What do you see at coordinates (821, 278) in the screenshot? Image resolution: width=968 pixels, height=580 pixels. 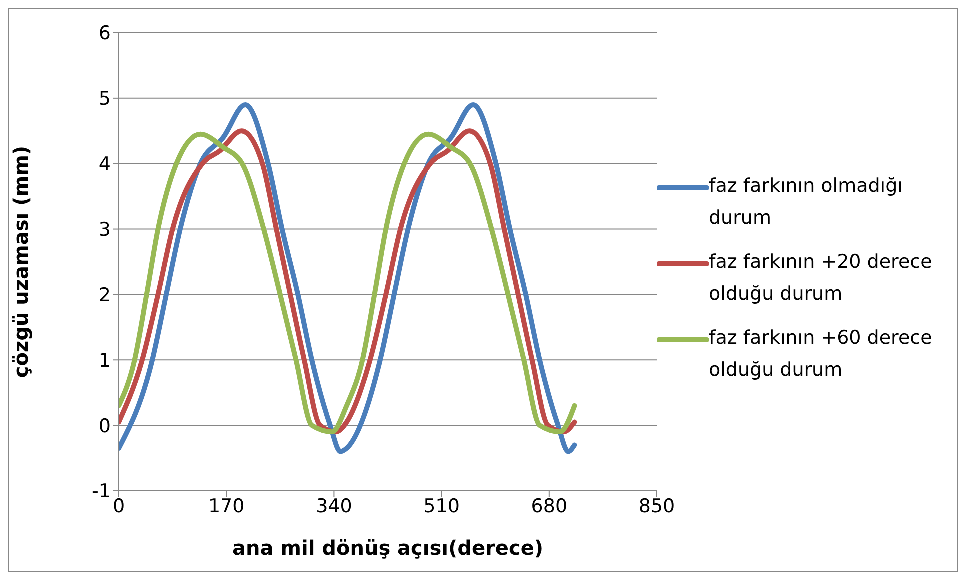 I see `legend-label: faz farkının +20 derece olduğu durum` at bounding box center [821, 278].